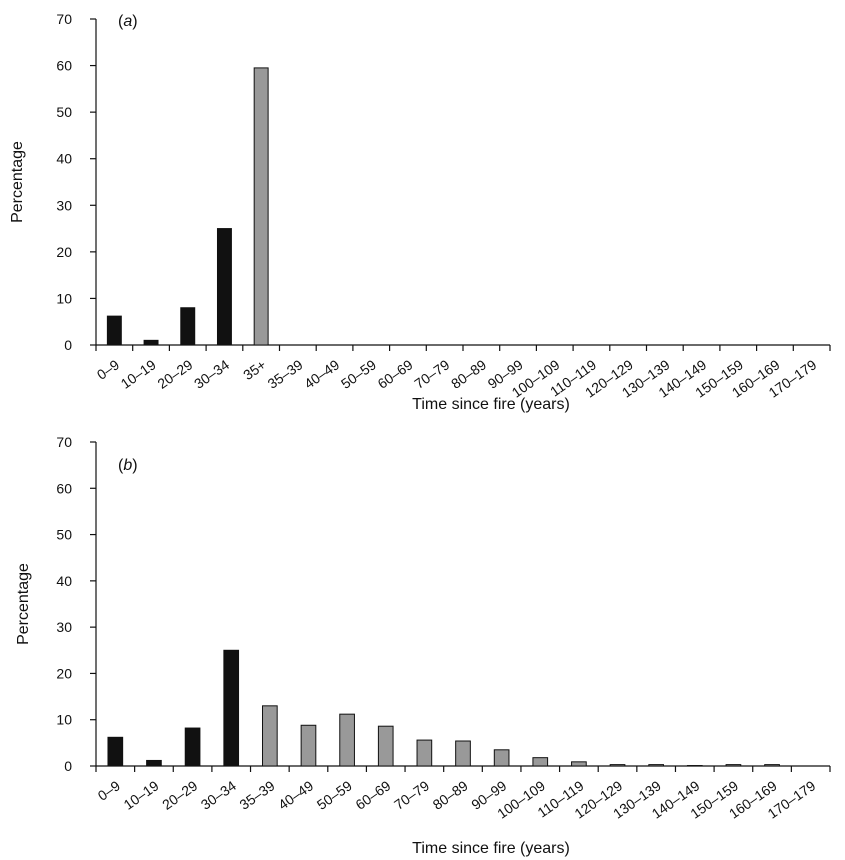  I want to click on panel-letter: b, so click(127, 465).